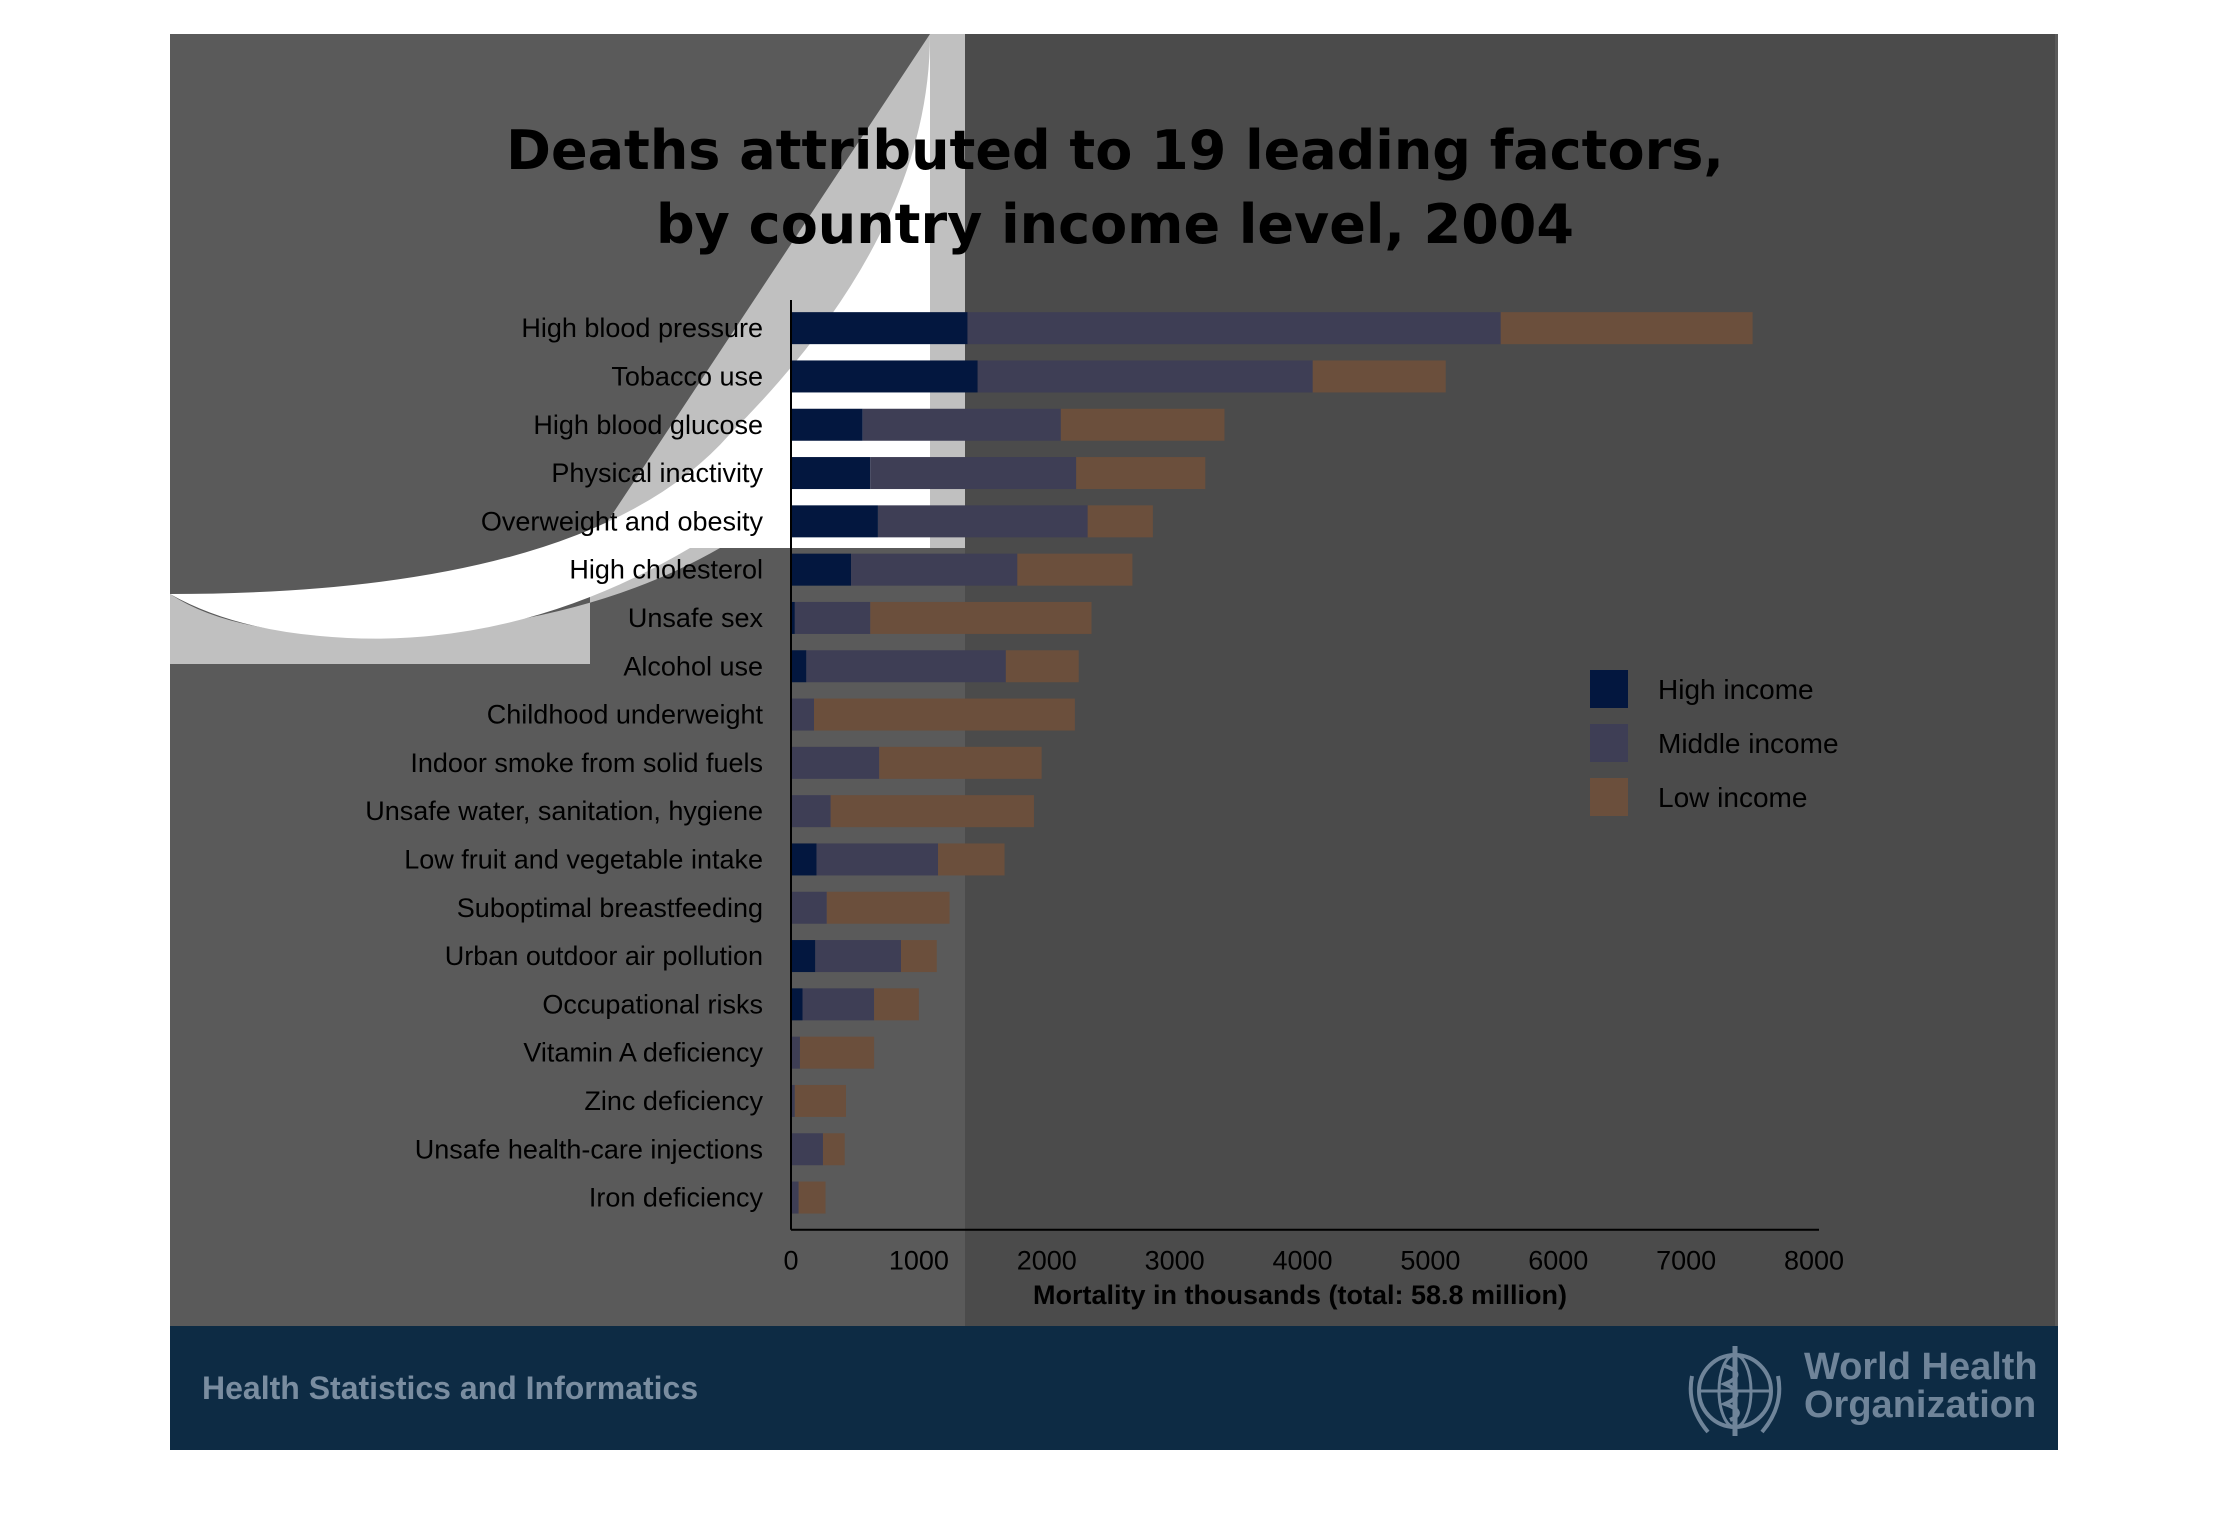  I want to click on category-label: High blood pressure, so click(642, 328).